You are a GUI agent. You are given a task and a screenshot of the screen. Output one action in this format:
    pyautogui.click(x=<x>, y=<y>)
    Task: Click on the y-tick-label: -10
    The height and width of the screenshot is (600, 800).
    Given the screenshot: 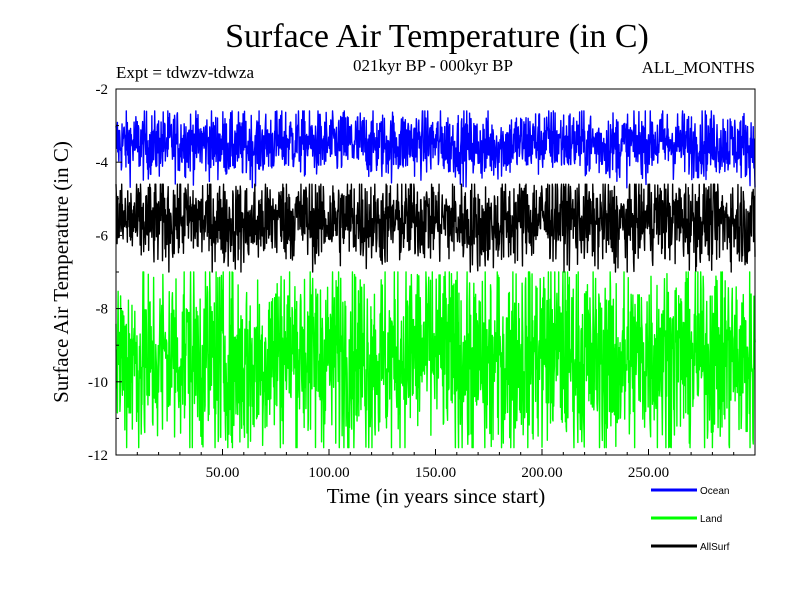 What is the action you would take?
    pyautogui.click(x=98, y=383)
    